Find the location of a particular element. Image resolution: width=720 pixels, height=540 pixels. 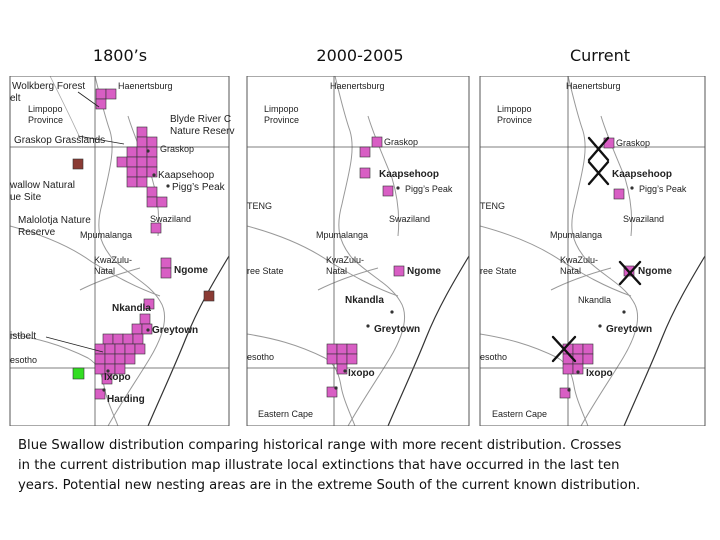

label-ixopo-1: Ixopo is located at coordinates (117, 377).